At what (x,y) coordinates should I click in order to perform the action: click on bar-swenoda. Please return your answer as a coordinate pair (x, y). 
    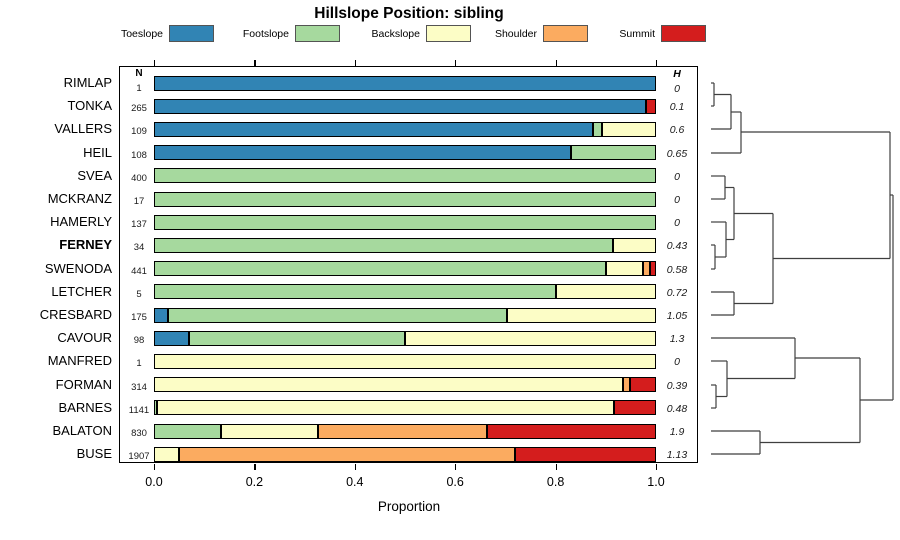
    Looking at the image, I should click on (405, 269).